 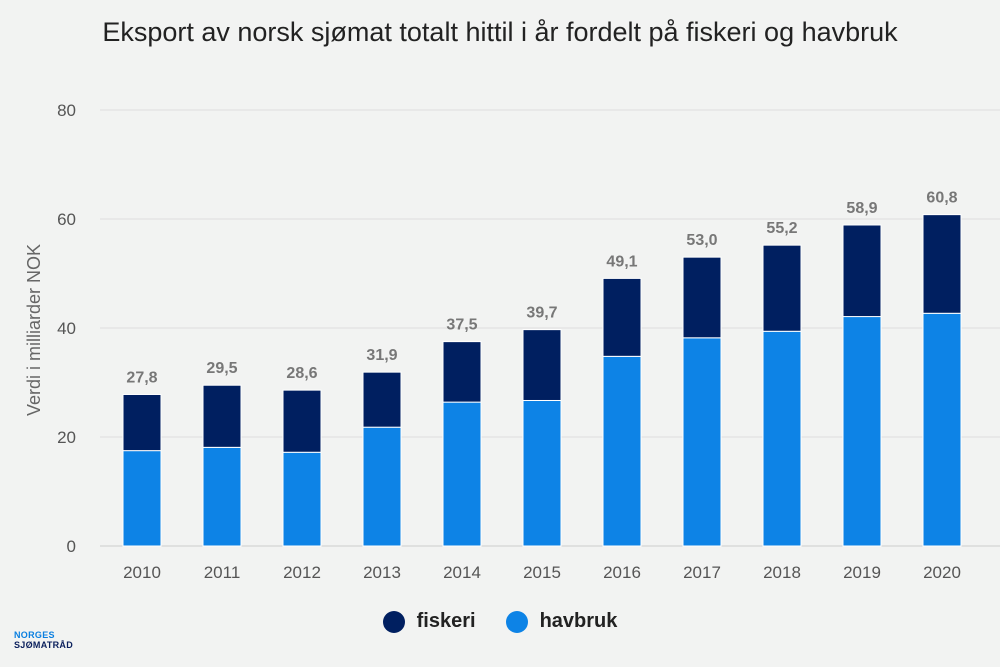 I want to click on bar-fiskeri-2017, so click(x=702, y=297).